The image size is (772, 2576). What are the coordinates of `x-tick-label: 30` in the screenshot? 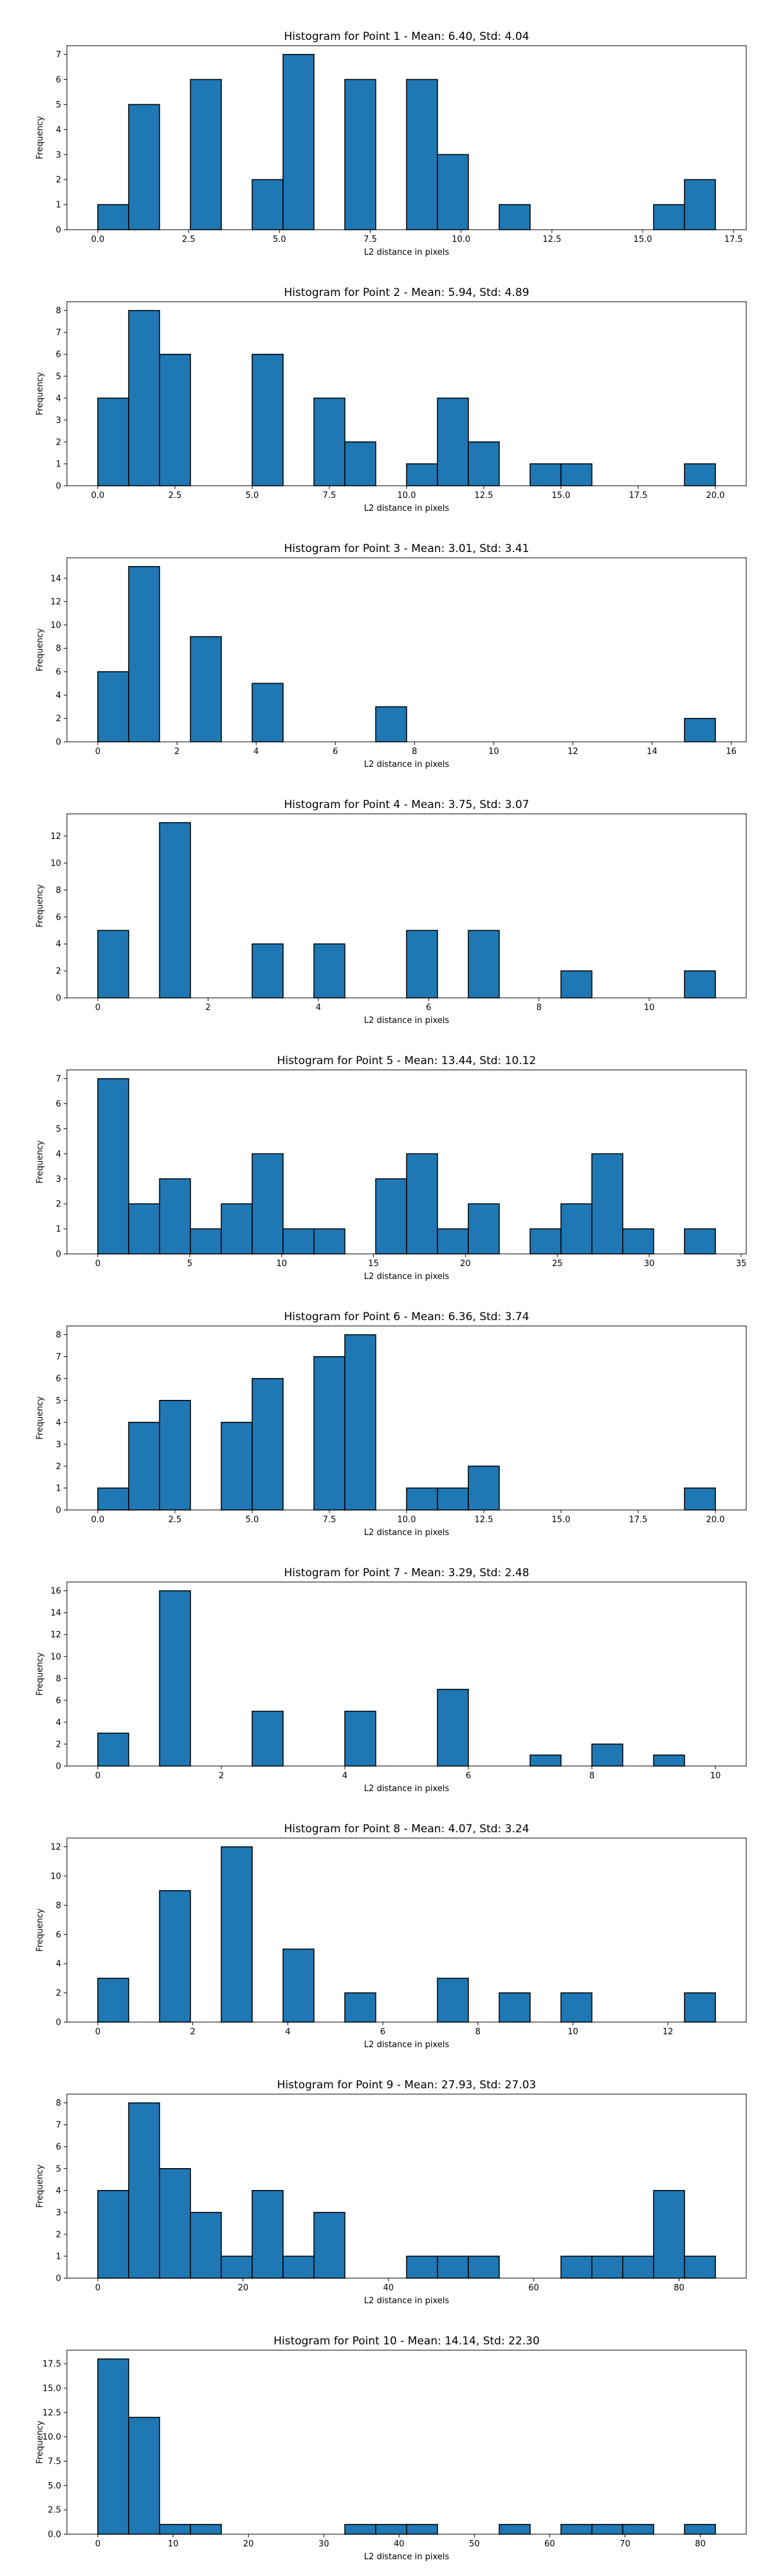 It's located at (649, 1264).